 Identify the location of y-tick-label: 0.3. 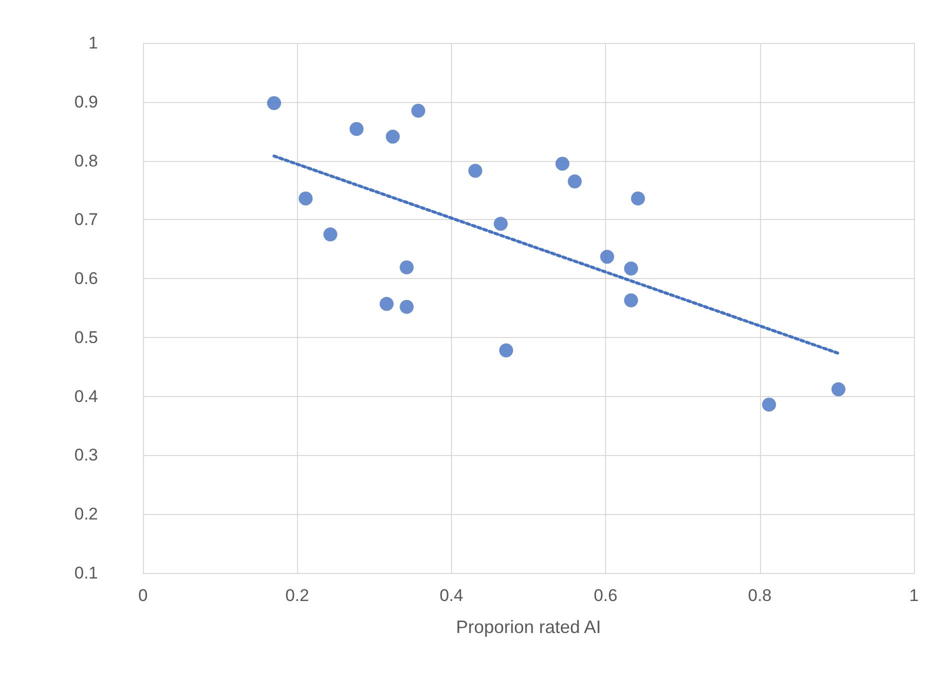
(86, 455).